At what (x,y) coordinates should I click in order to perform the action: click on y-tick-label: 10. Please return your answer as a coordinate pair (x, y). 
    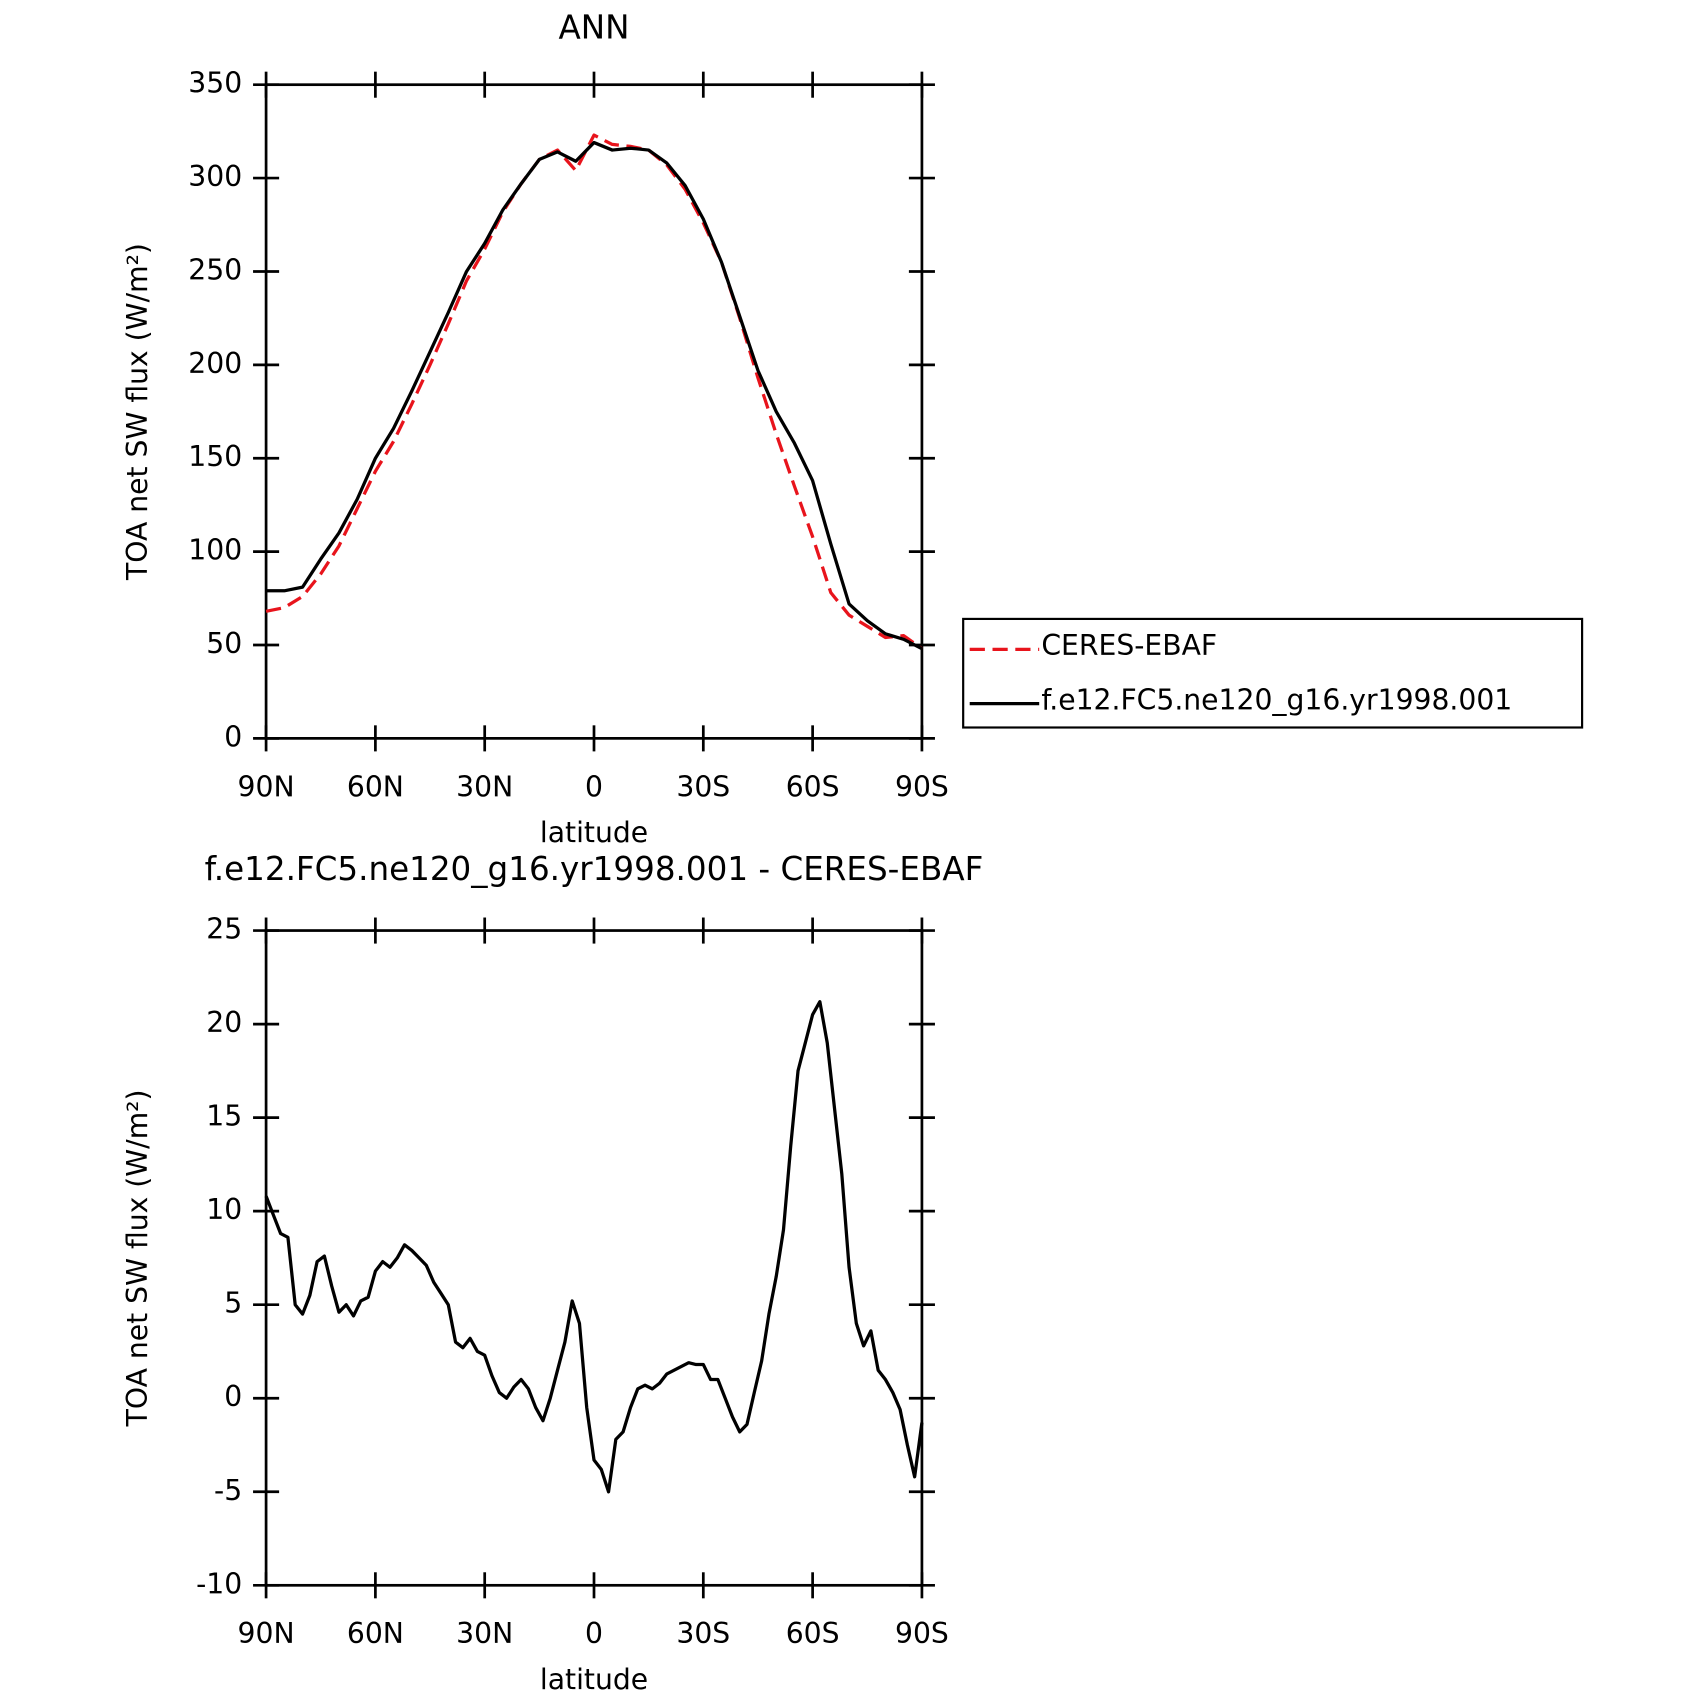
    Looking at the image, I should click on (224, 1209).